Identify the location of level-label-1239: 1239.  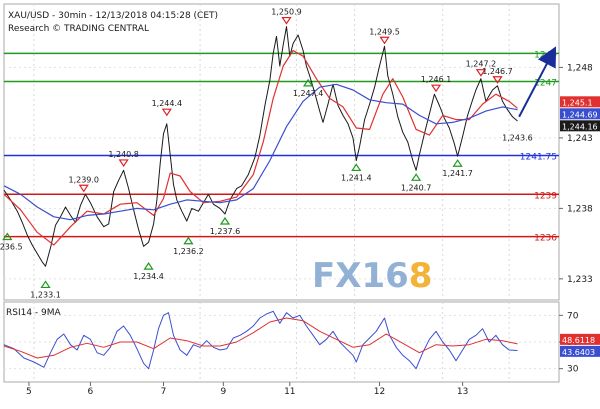
(545, 196).